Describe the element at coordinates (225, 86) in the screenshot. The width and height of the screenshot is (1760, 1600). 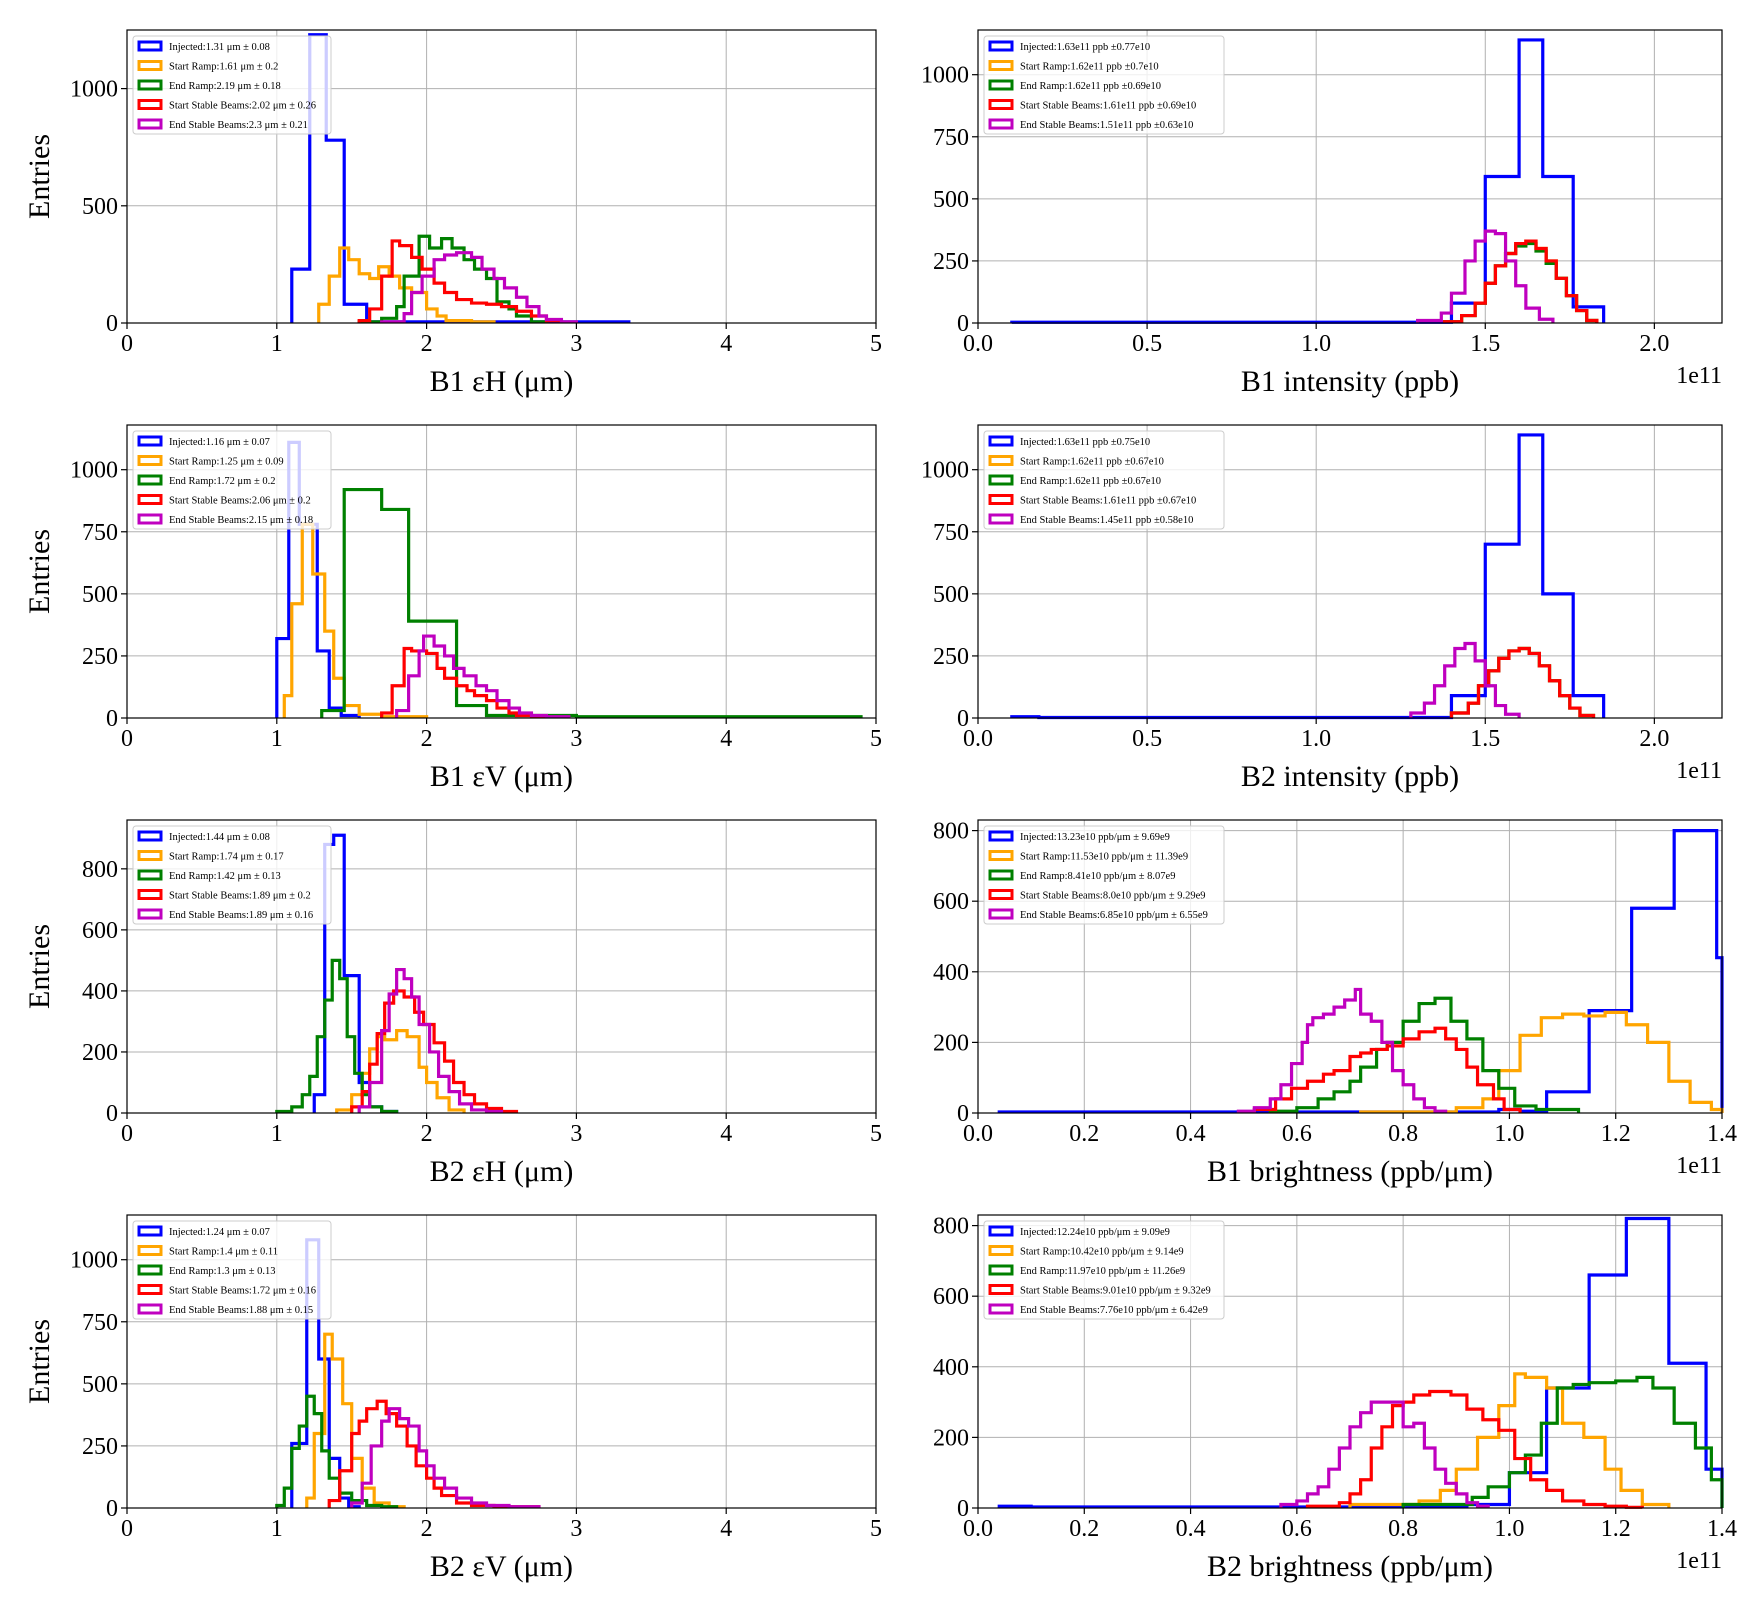
I see `legend-entry: End Ramp:2.19 μm ± 0.18` at that location.